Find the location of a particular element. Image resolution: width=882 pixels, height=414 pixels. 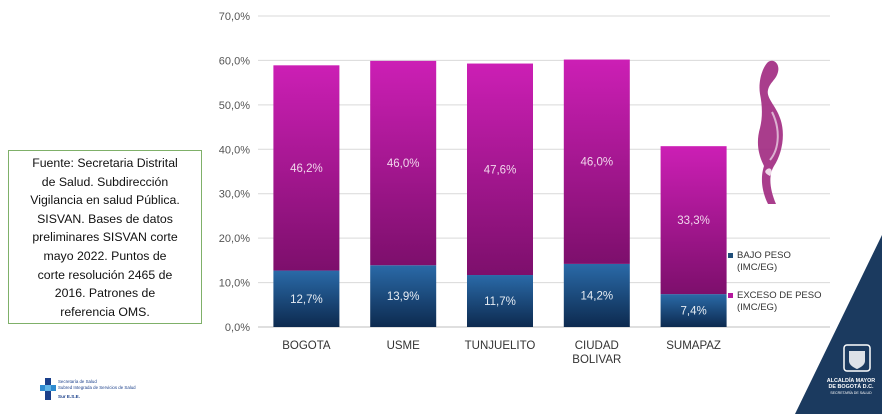

data-label: 7,4% is located at coordinates (693, 312).